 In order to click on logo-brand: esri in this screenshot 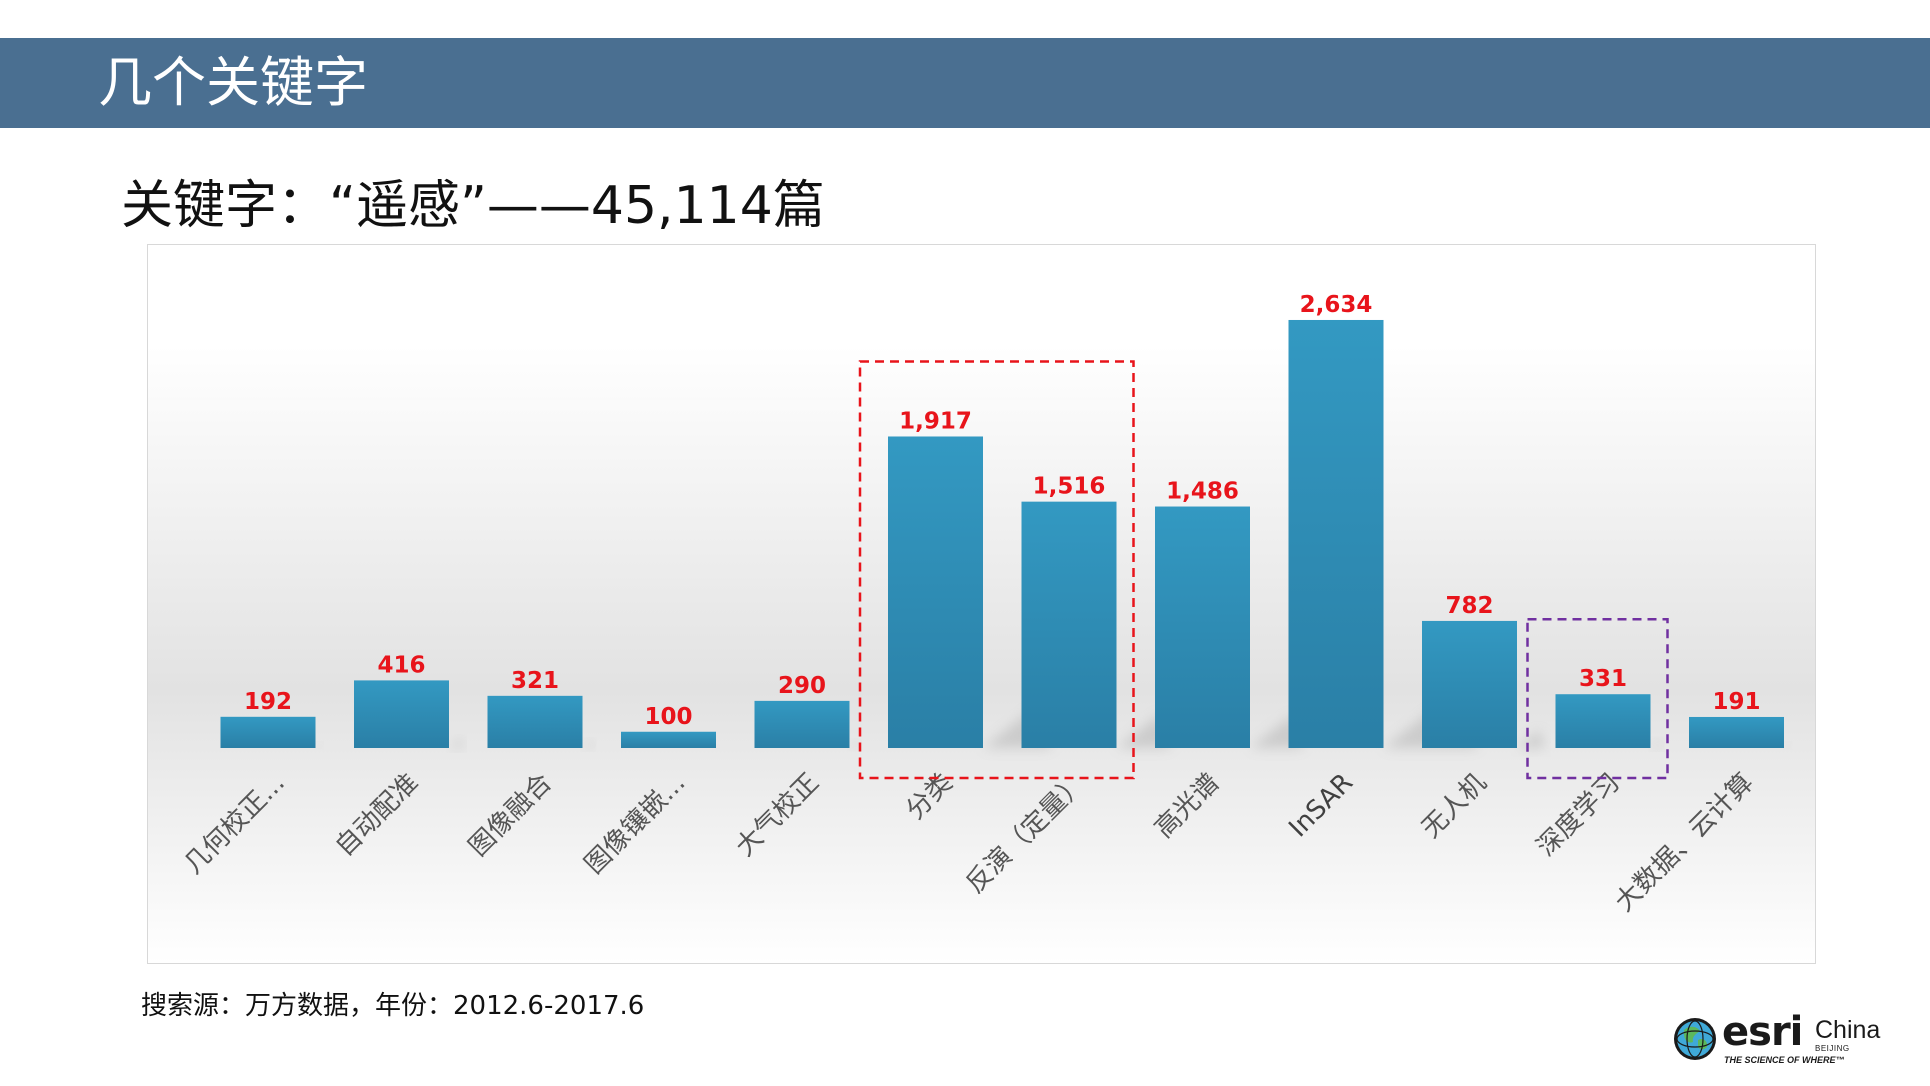, I will do `click(1762, 1032)`.